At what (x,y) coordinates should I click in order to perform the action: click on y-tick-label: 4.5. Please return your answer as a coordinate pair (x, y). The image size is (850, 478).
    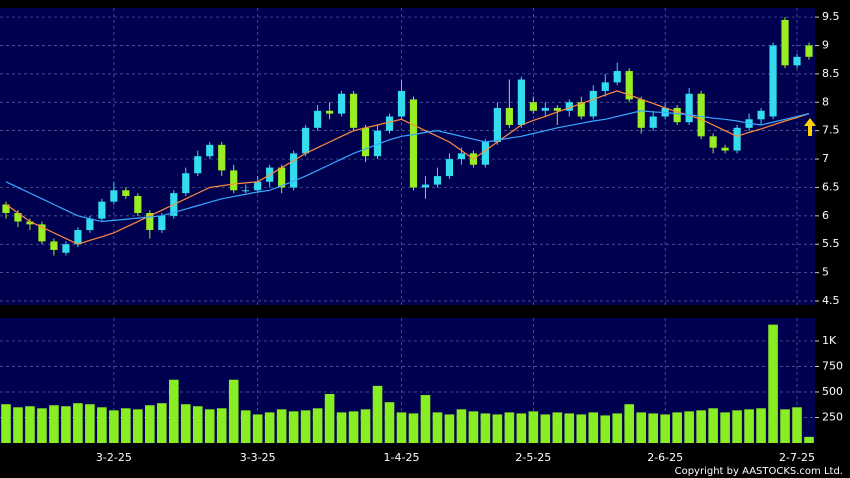
    Looking at the image, I should click on (831, 300).